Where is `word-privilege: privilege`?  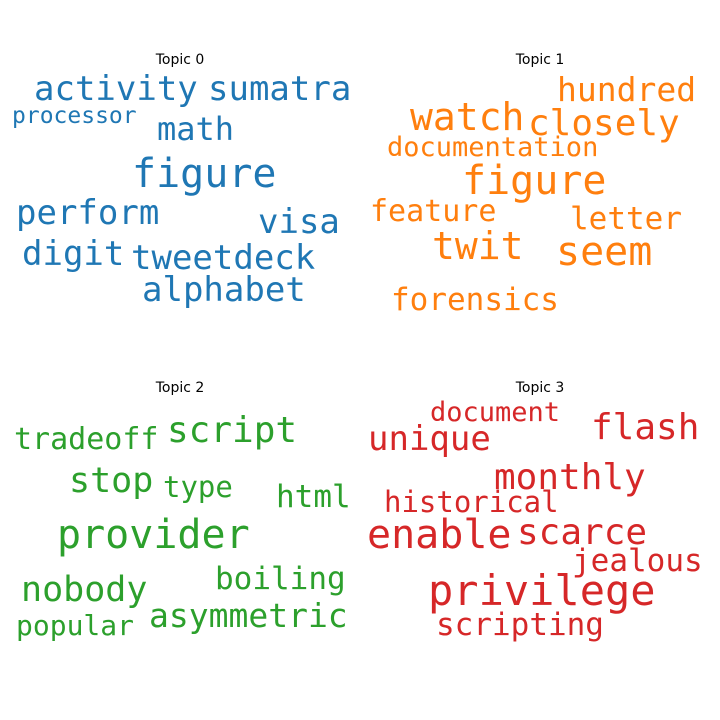
word-privilege: privilege is located at coordinates (542, 590).